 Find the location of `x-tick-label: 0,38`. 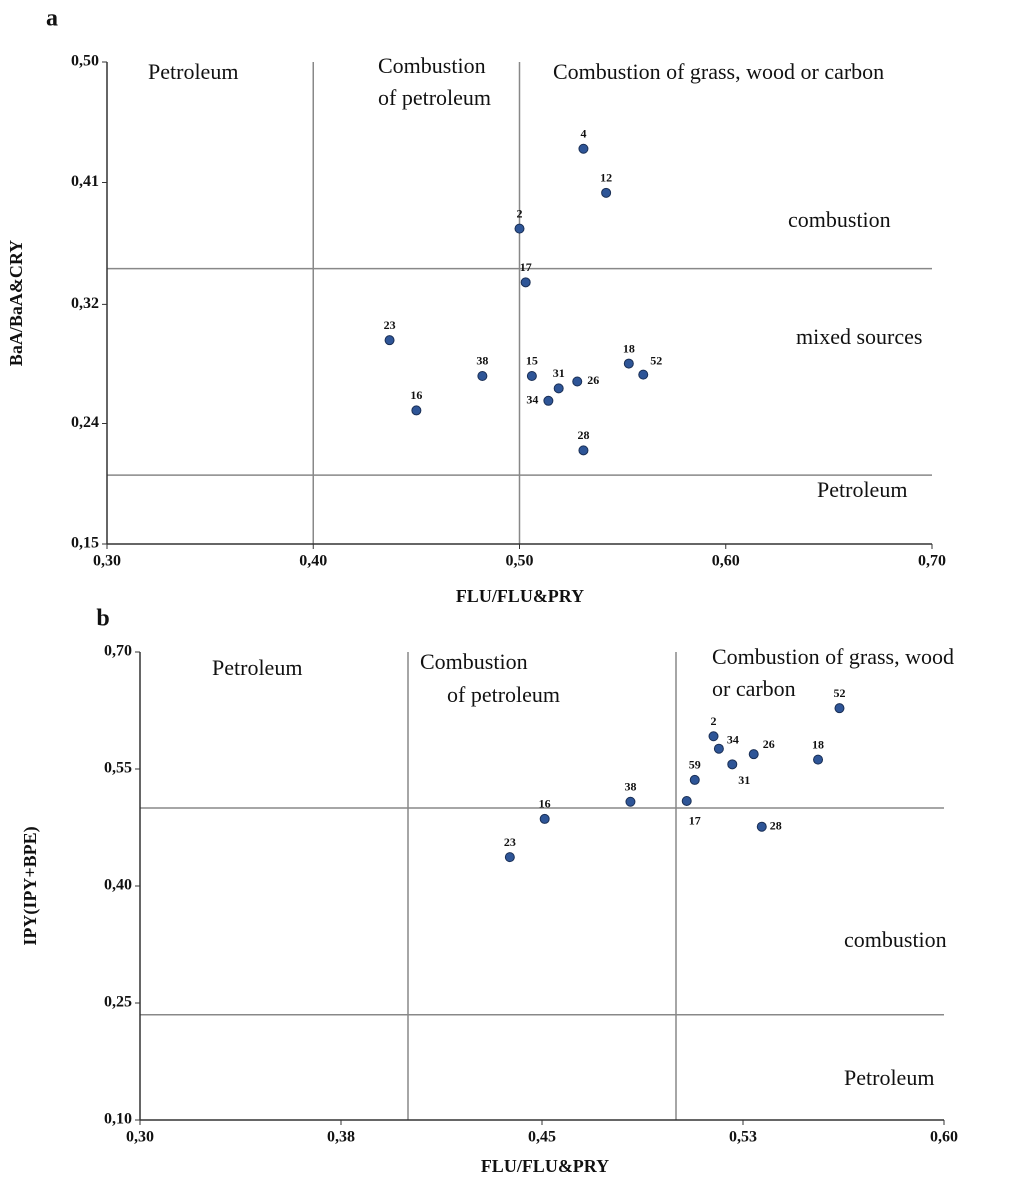

x-tick-label: 0,38 is located at coordinates (341, 1137).